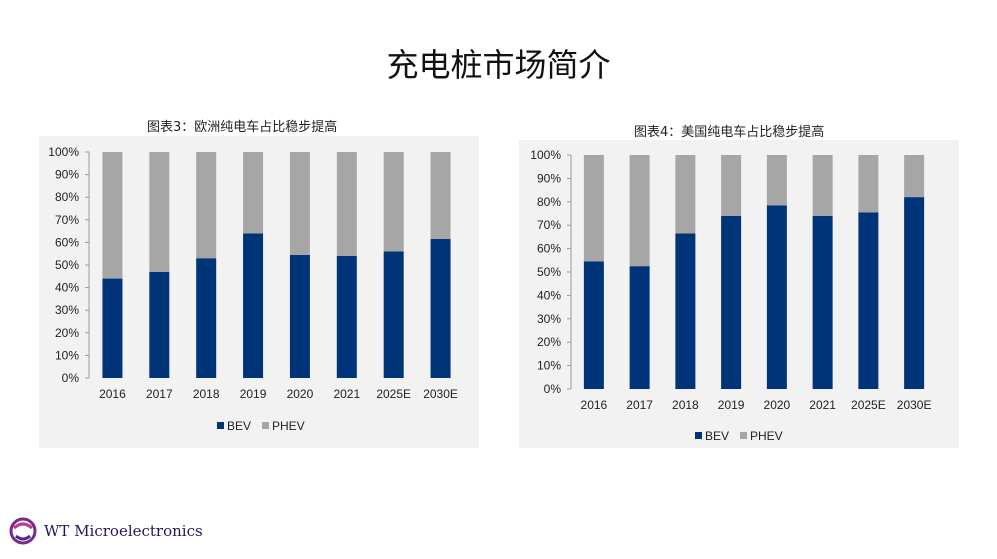 The height and width of the screenshot is (559, 997). I want to click on company-logo: WT Microelectronics, so click(105, 531).